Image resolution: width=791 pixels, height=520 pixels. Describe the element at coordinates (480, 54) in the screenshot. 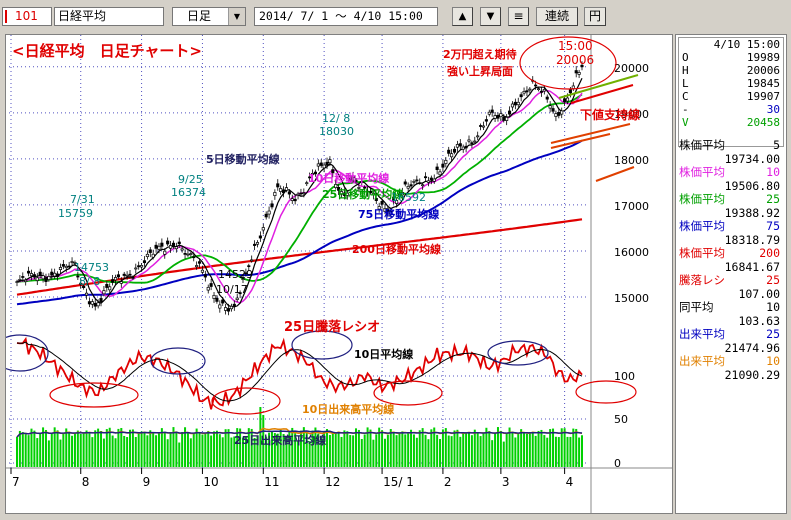

I see `annotation-note1: 2万円超え期待` at that location.